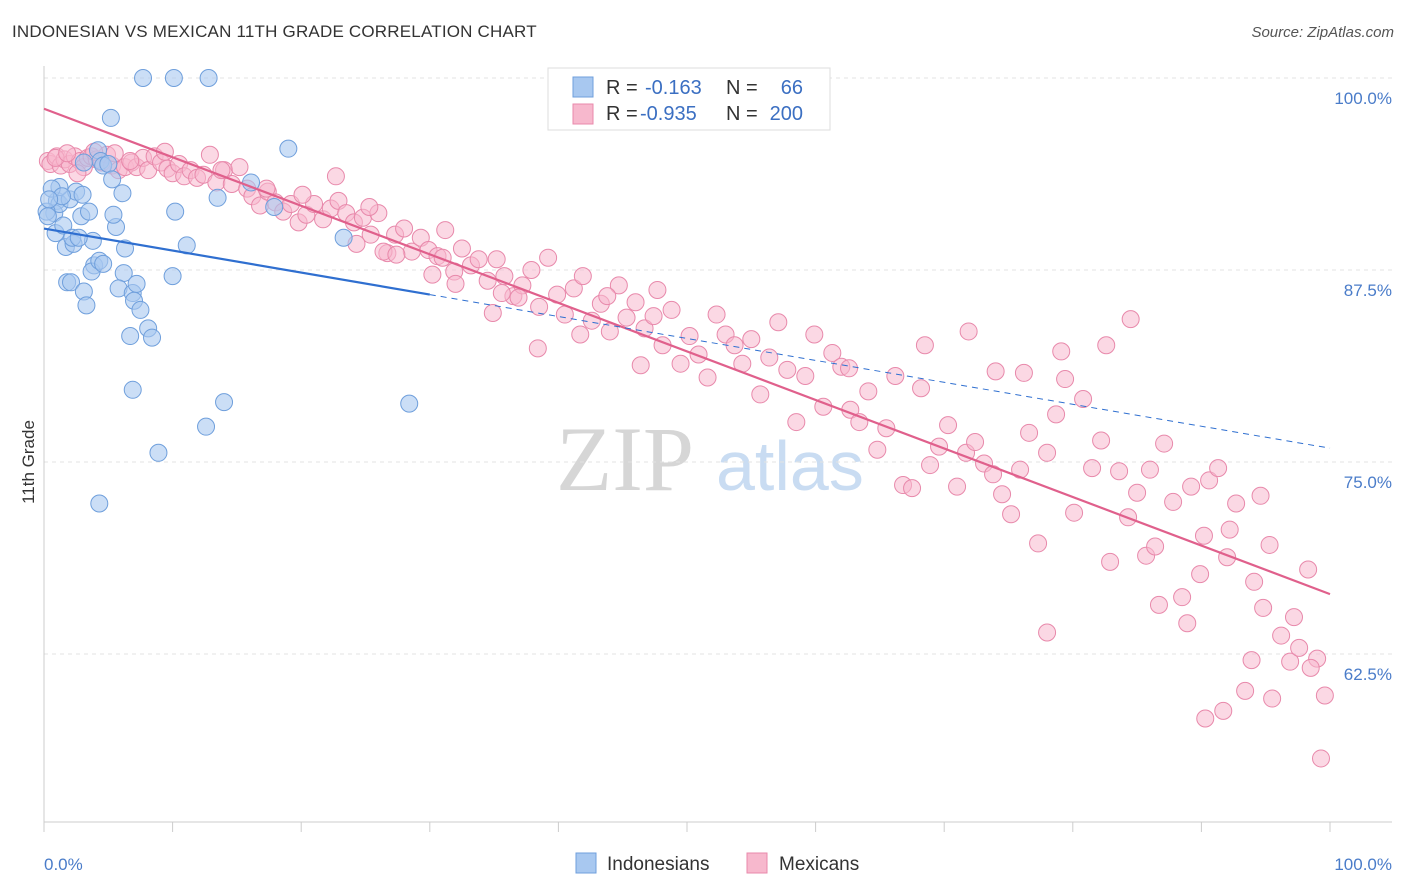 Image resolution: width=1406 pixels, height=892 pixels. Describe the element at coordinates (586, 863) in the screenshot. I see `bottom-legend-swatch-indonesians` at that location.